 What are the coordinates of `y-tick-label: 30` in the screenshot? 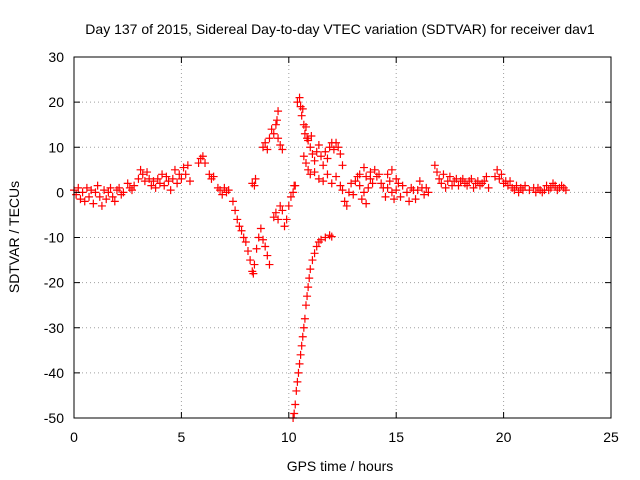 It's located at (56, 57).